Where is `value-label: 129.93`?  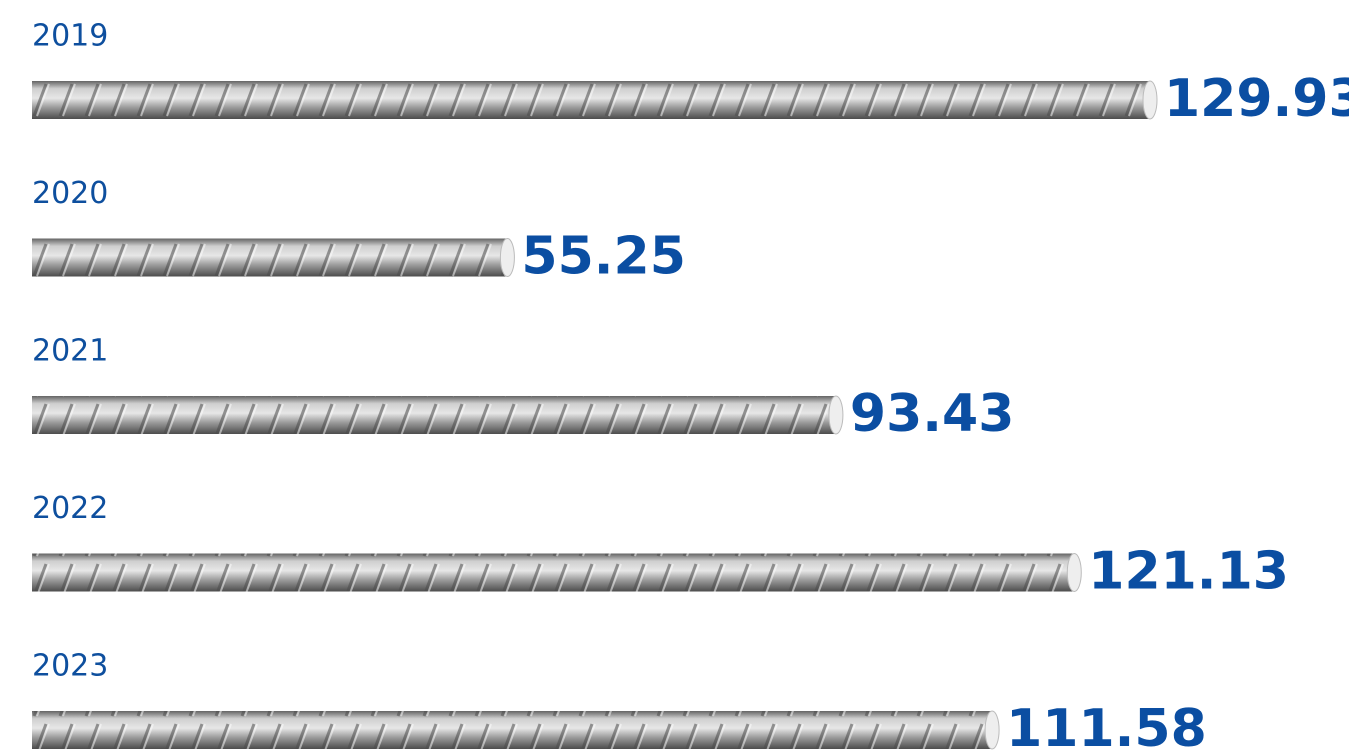
value-label: 129.93 is located at coordinates (1256, 99).